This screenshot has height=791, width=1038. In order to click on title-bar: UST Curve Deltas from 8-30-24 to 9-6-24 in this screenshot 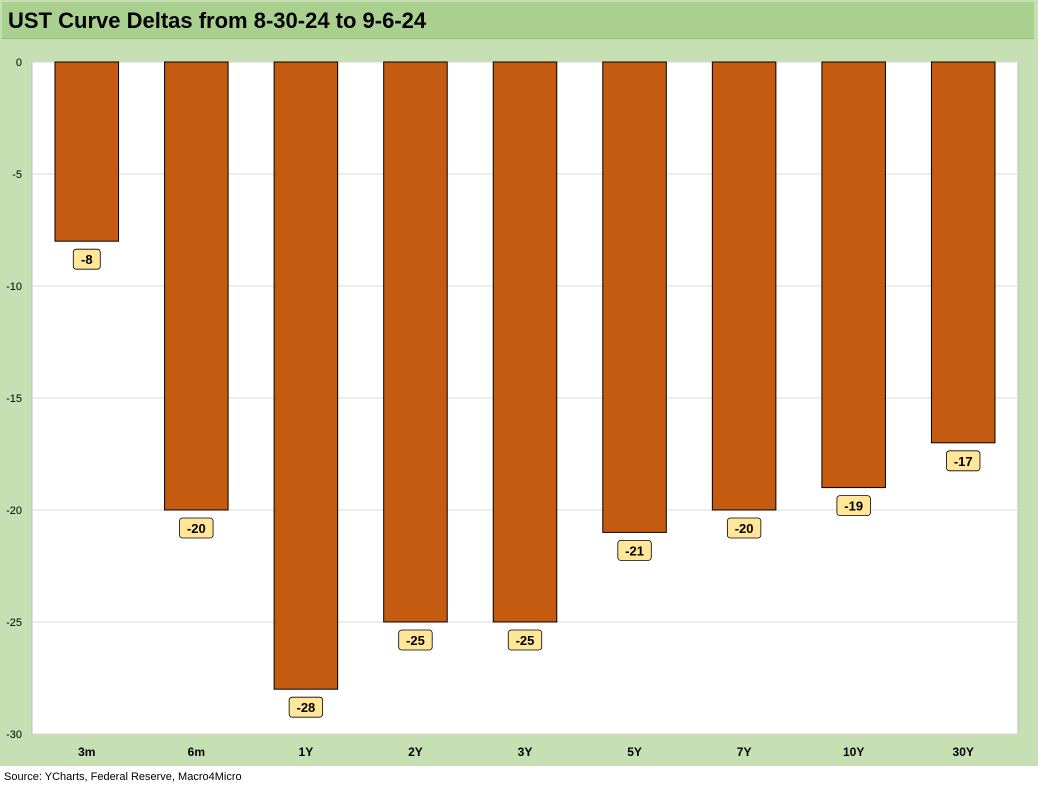, I will do `click(518, 20)`.